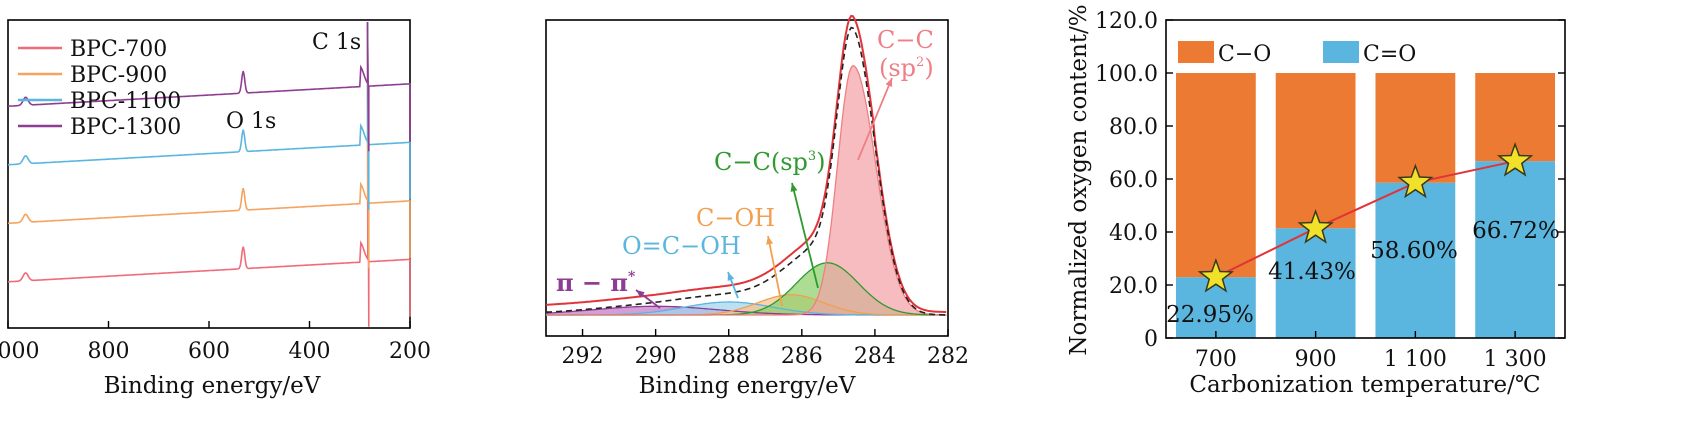 The width and height of the screenshot is (1697, 435). What do you see at coordinates (592, 282) in the screenshot?
I see `label-pi-pi-main: π − π` at bounding box center [592, 282].